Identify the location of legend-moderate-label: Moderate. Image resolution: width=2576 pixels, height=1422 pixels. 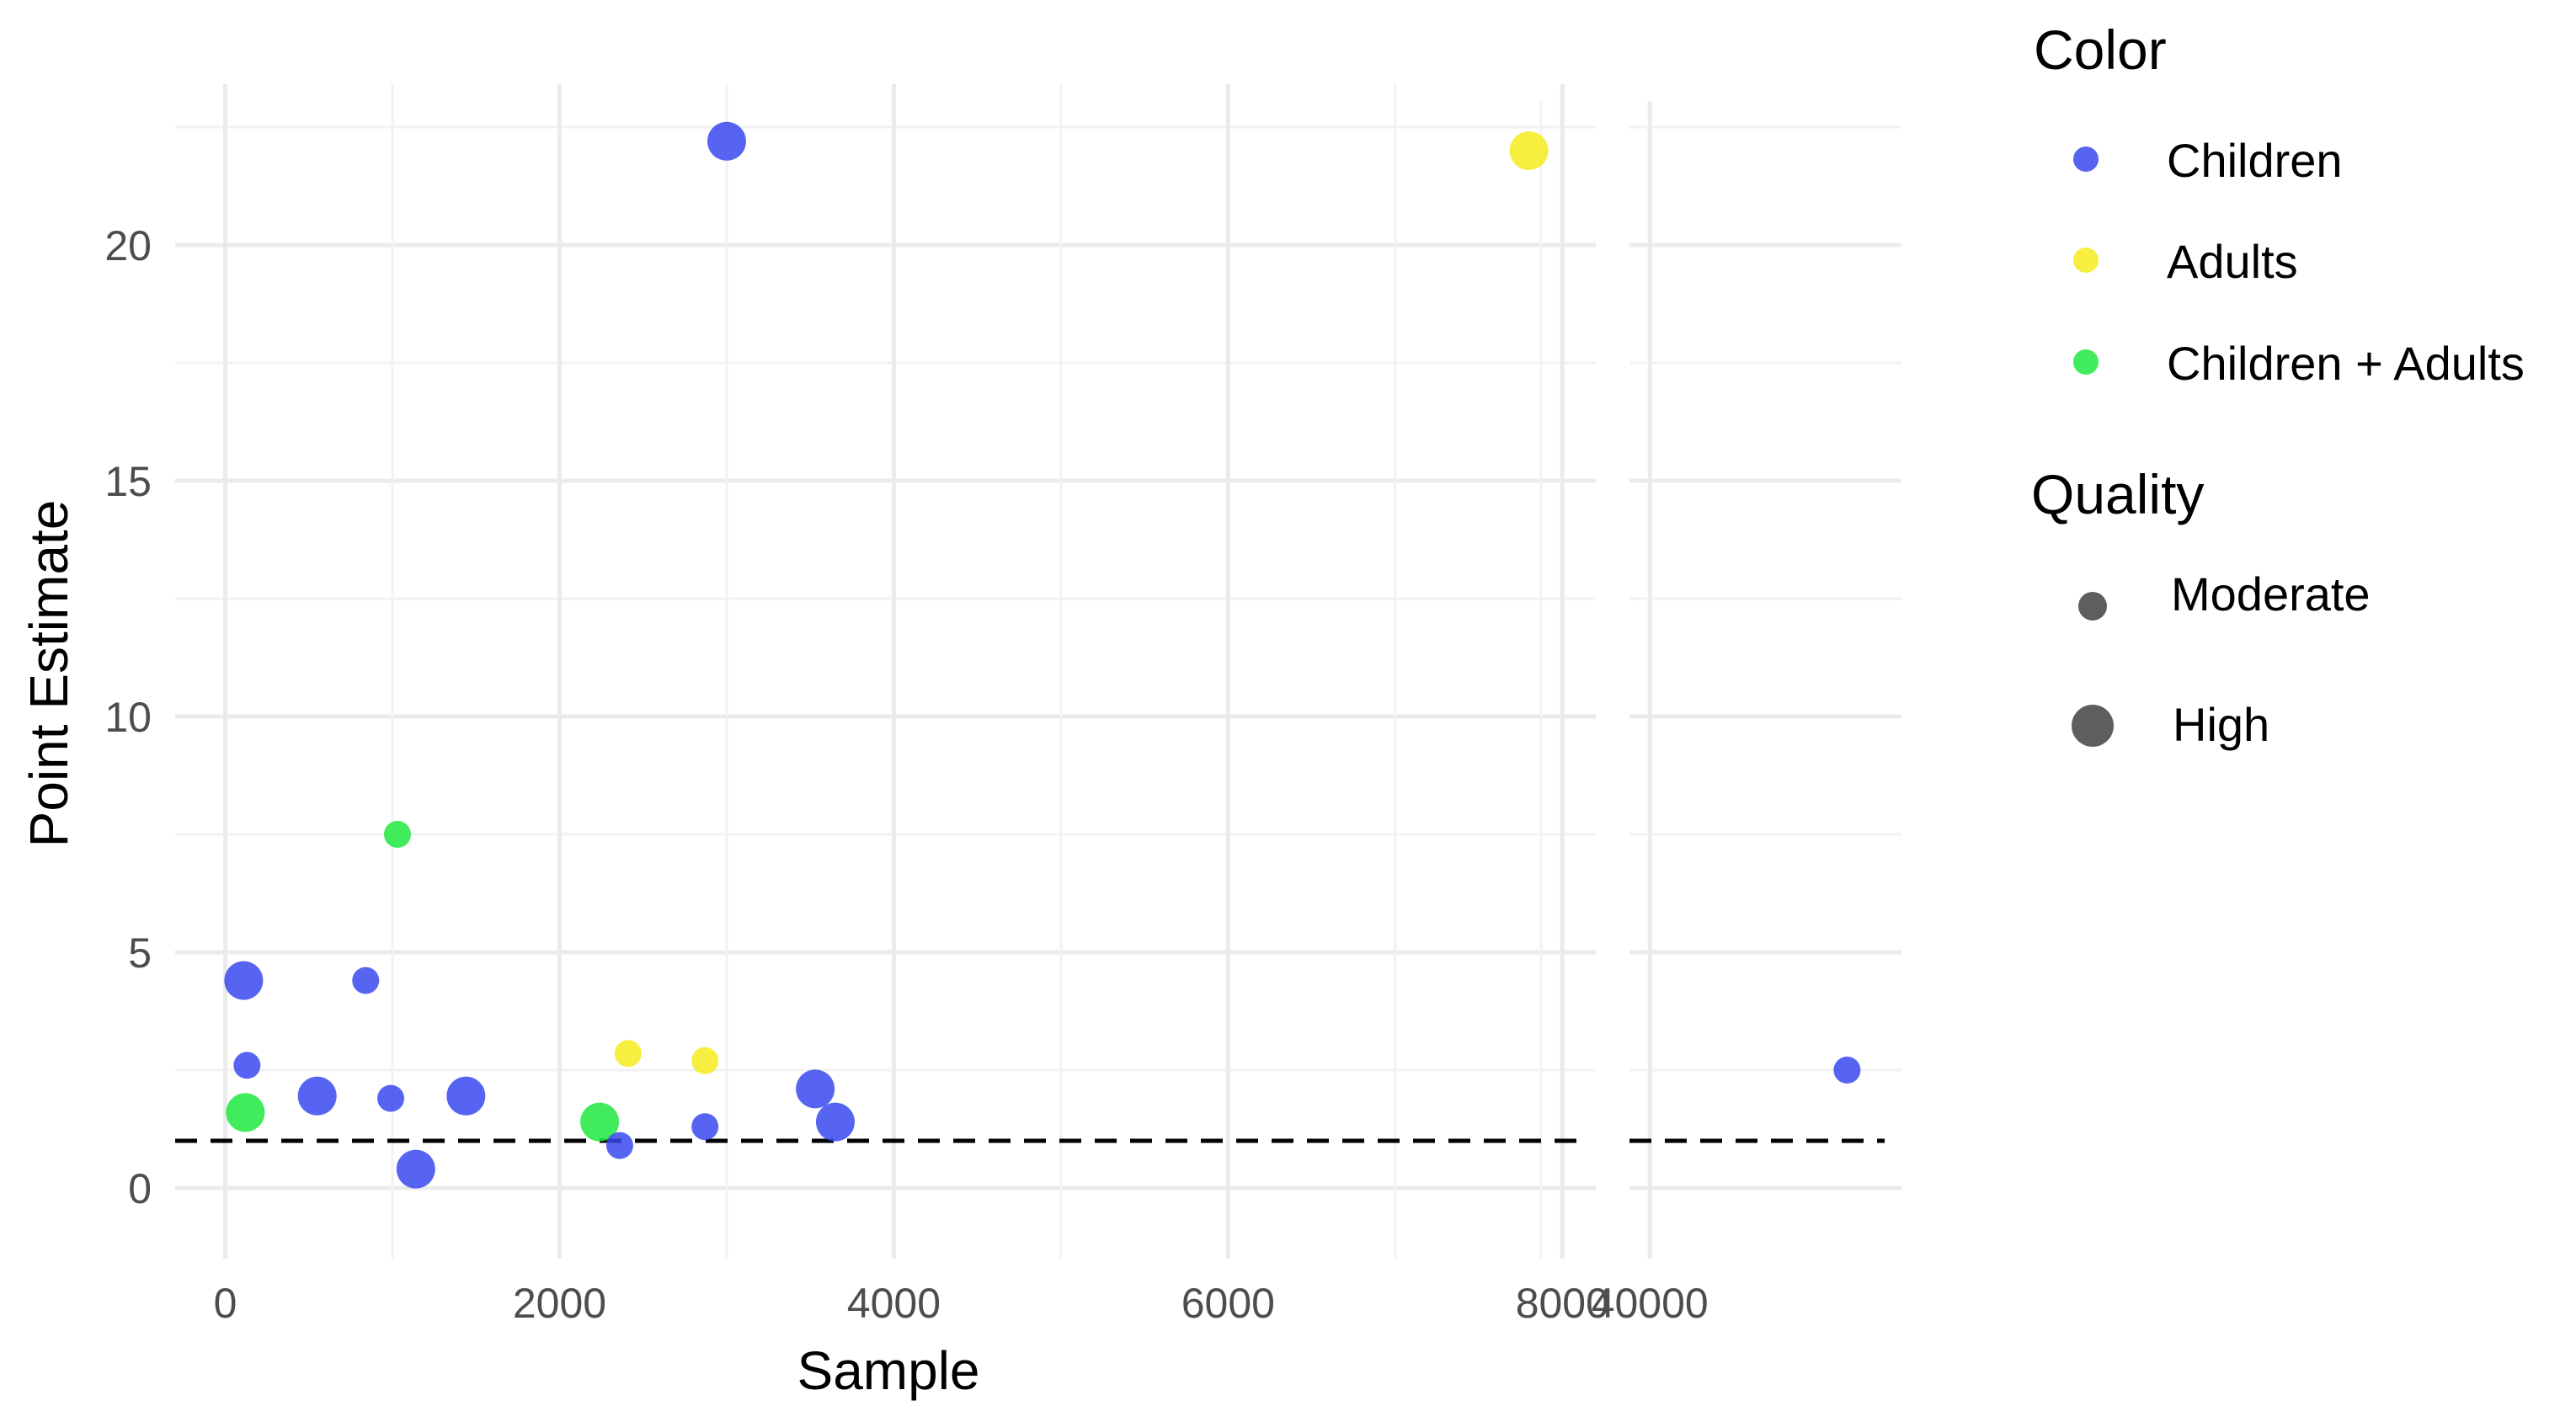
(2271, 594).